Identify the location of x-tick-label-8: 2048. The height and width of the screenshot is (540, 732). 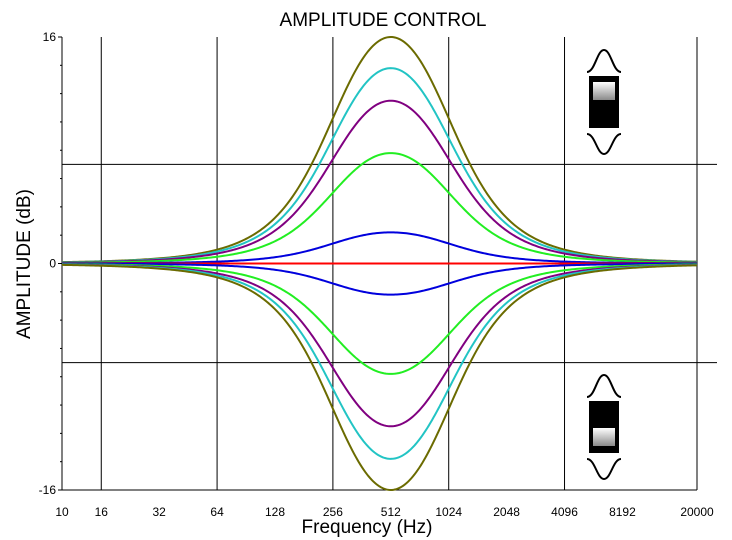
(506, 512).